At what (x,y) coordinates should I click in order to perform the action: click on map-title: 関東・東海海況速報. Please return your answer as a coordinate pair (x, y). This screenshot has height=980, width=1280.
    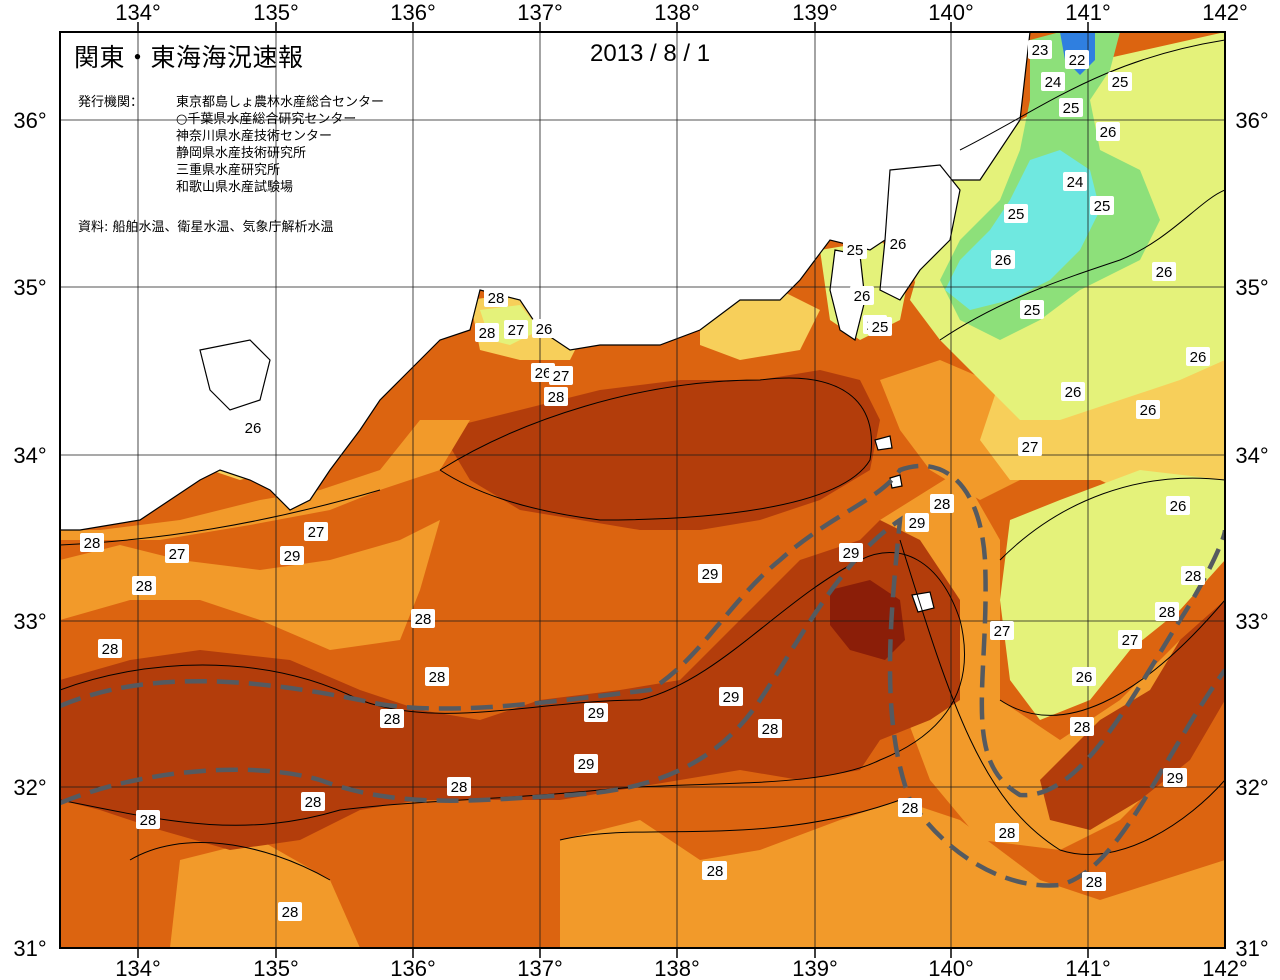
    Looking at the image, I should click on (189, 57).